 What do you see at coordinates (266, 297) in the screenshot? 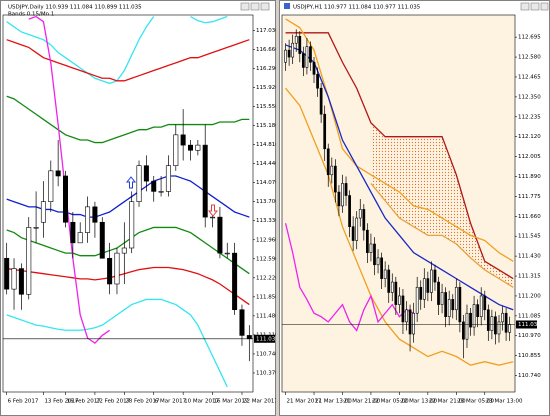
I see `y-tick-label: 111.850` at bounding box center [266, 297].